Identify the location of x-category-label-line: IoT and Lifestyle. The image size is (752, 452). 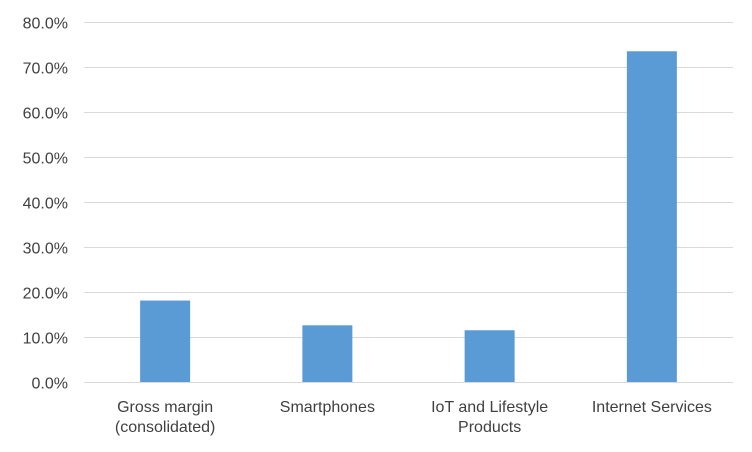
(489, 407).